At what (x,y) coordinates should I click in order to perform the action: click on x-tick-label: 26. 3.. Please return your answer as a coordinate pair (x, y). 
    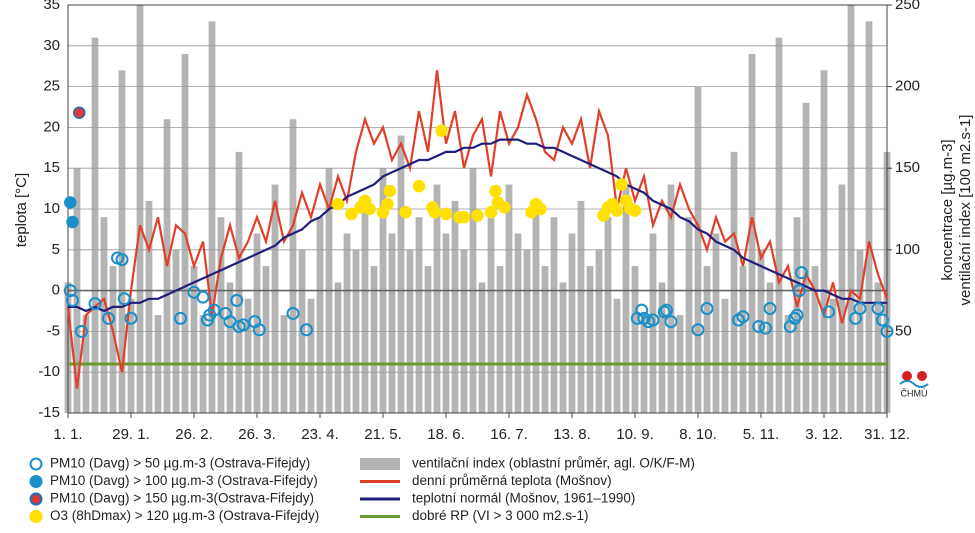
    Looking at the image, I should click on (257, 434).